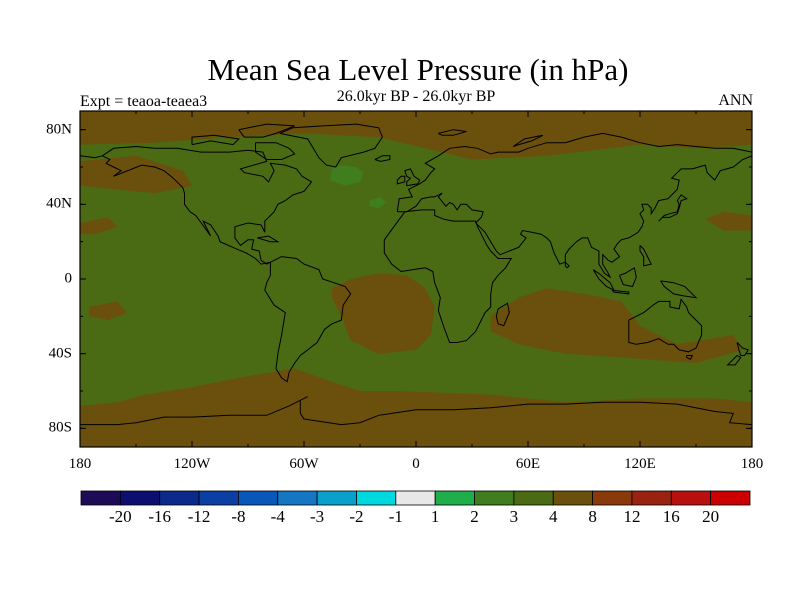 This screenshot has width=800, height=600. I want to click on colorbar, so click(415, 498).